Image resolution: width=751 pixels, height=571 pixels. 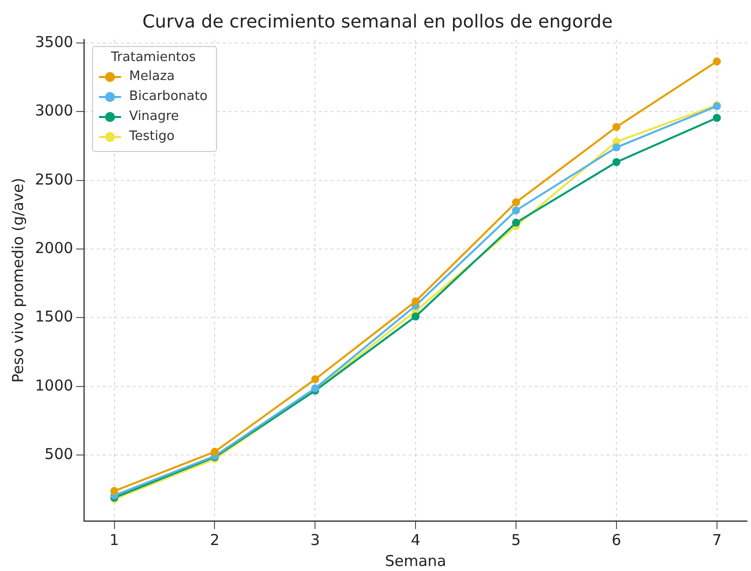 I want to click on x-axis-title: Semana, so click(x=415, y=561).